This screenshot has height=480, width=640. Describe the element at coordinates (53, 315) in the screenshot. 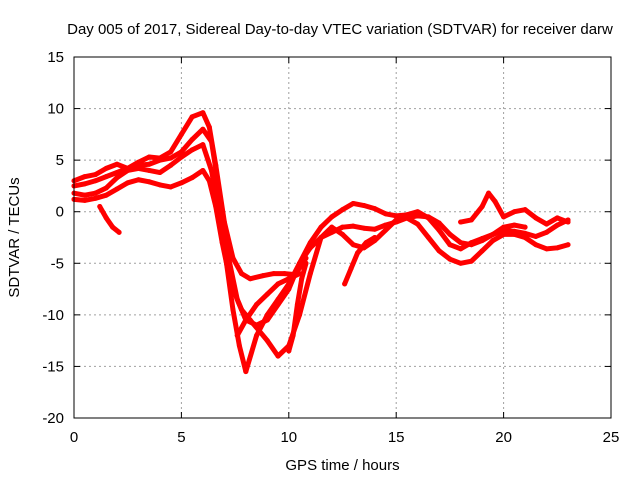

I see `y-tick-label: -10` at that location.